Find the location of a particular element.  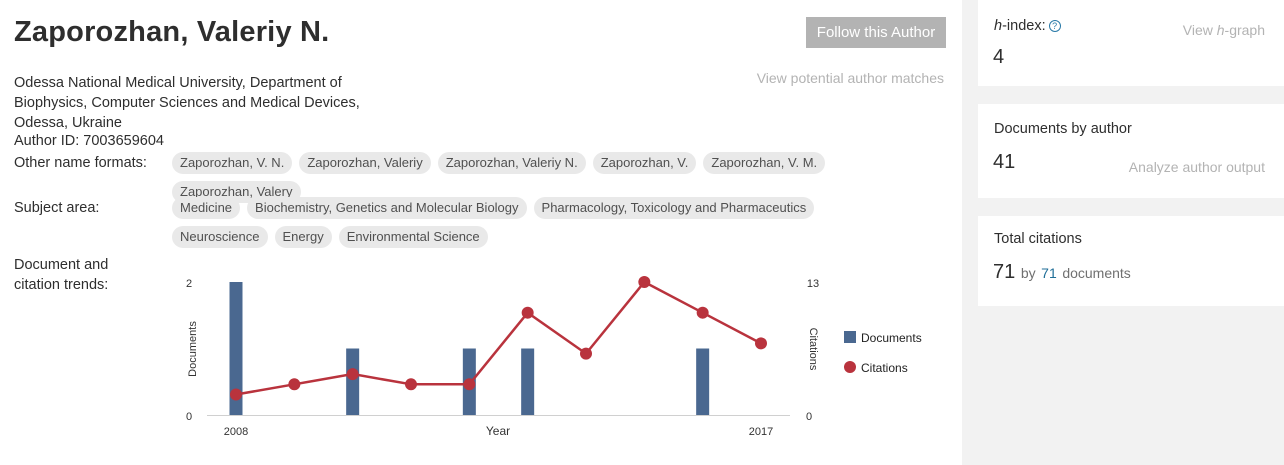

citations-line is located at coordinates (498, 338).